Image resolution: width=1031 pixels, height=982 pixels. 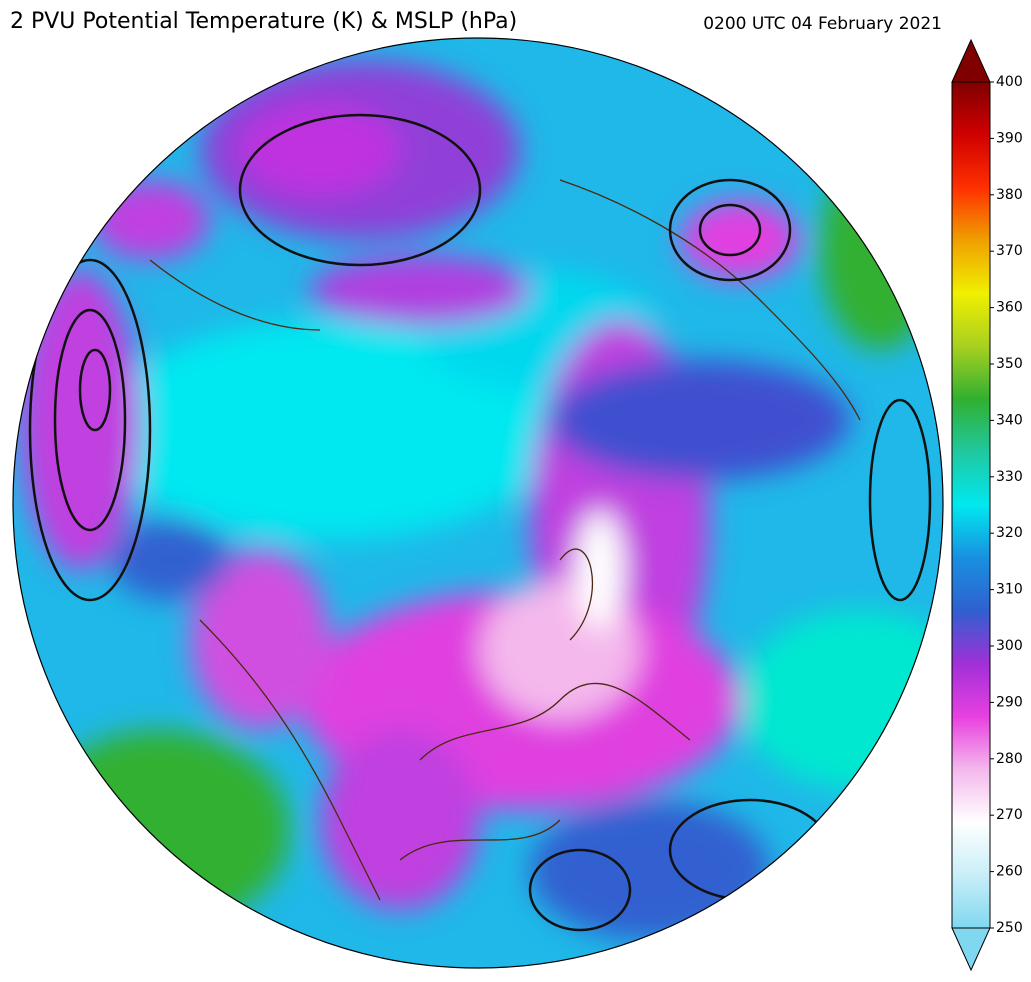 I want to click on colorbar-extend-max, so click(x=971, y=60).